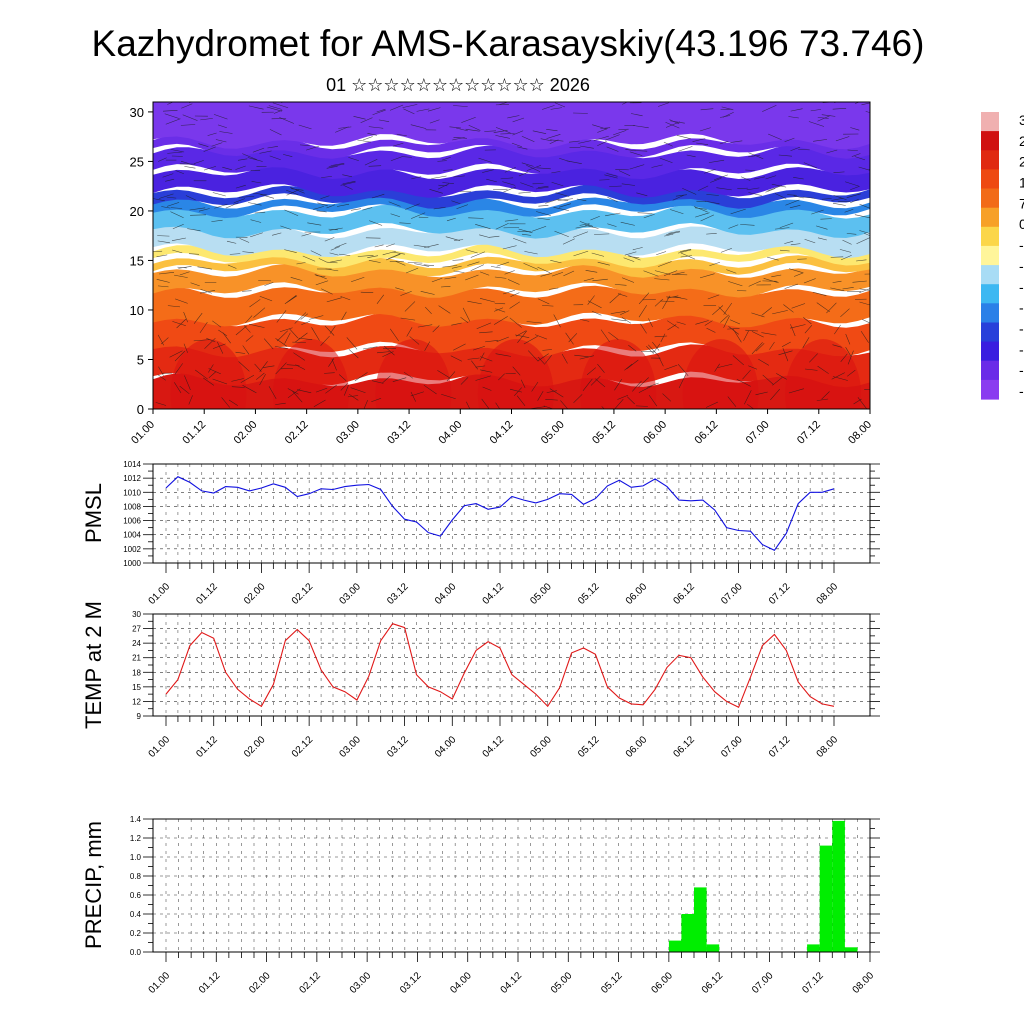  What do you see at coordinates (136, 658) in the screenshot?
I see `y-tick-label: 21` at bounding box center [136, 658].